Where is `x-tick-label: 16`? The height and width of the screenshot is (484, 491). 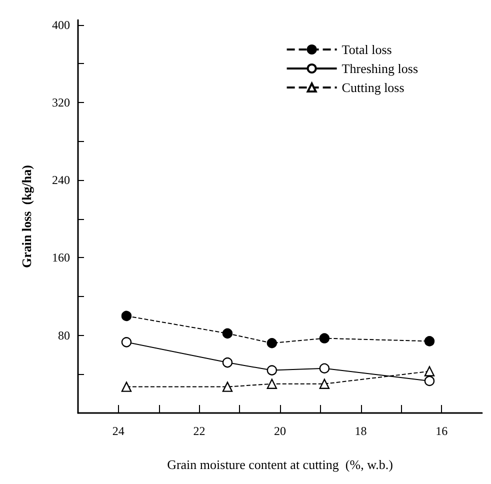 x-tick-label: 16 is located at coordinates (442, 431).